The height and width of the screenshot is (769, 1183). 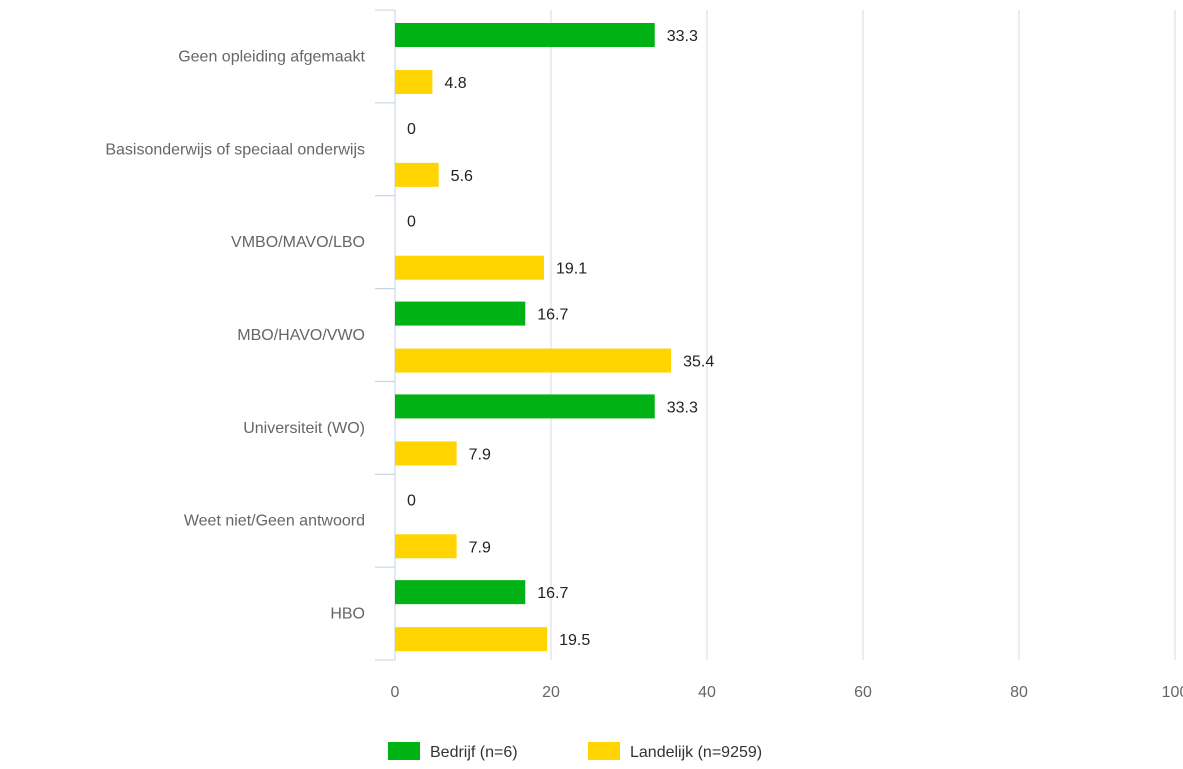 I want to click on legend-label: Landelijk (n=9259), so click(x=696, y=752).